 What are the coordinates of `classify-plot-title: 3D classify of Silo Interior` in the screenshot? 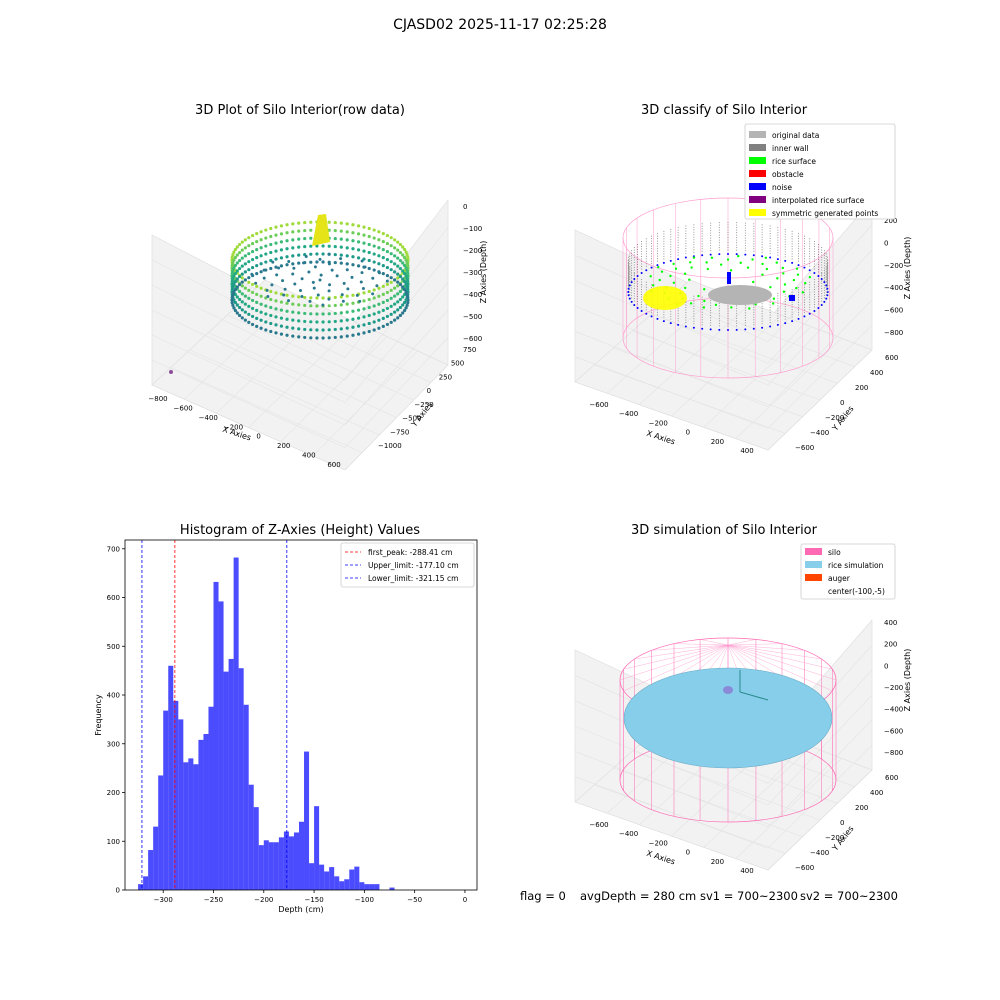 It's located at (724, 110).